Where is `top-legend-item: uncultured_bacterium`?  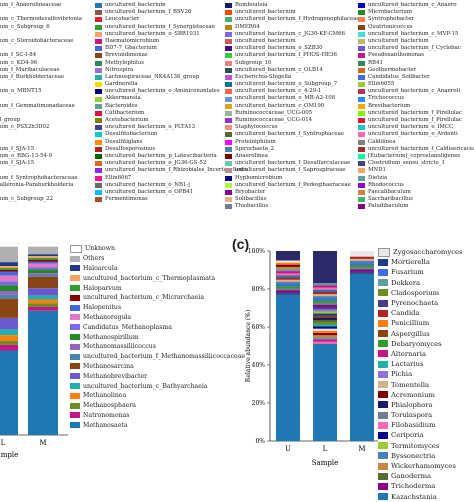
top-legend-item: uncultured_bacterium is located at coordinates (171, 5).